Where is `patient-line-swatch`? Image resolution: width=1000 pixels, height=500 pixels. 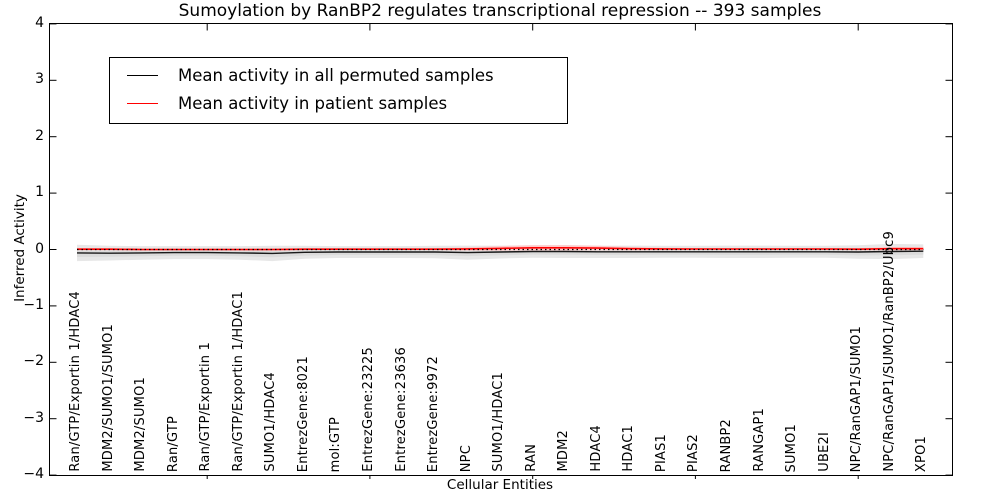
patient-line-swatch is located at coordinates (142, 103).